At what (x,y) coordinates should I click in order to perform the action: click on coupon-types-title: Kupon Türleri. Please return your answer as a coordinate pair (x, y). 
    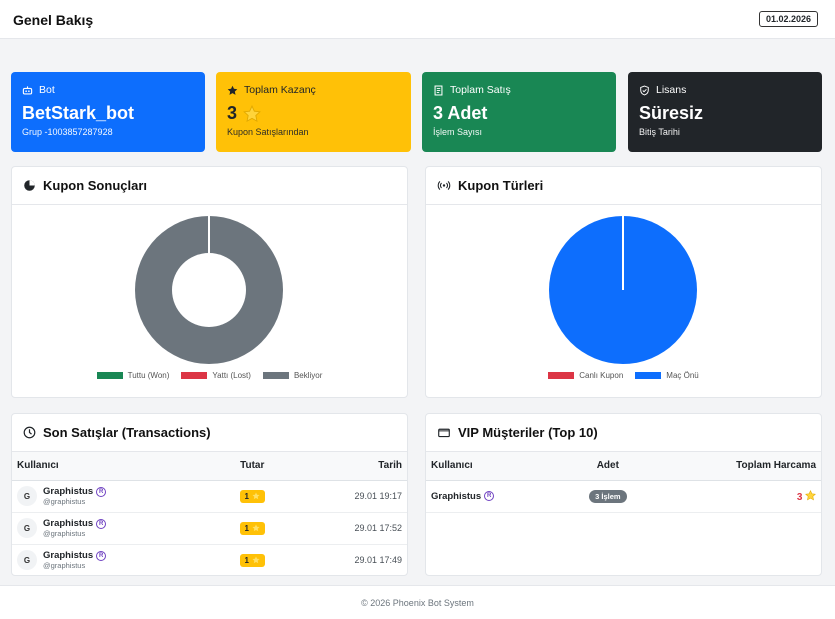
    Looking at the image, I should click on (501, 185).